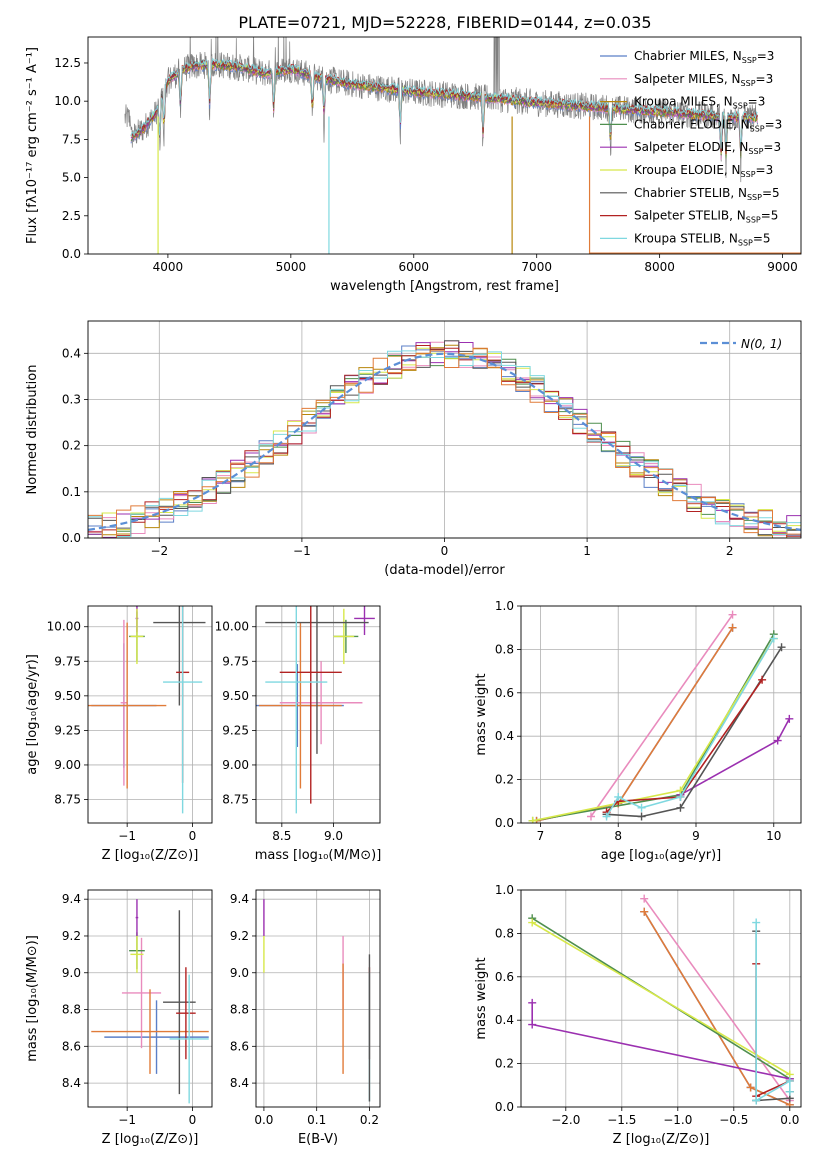 The image size is (819, 1170). I want to click on legend-entry: Salpeter ELODIE, NSSP=3, so click(707, 148).